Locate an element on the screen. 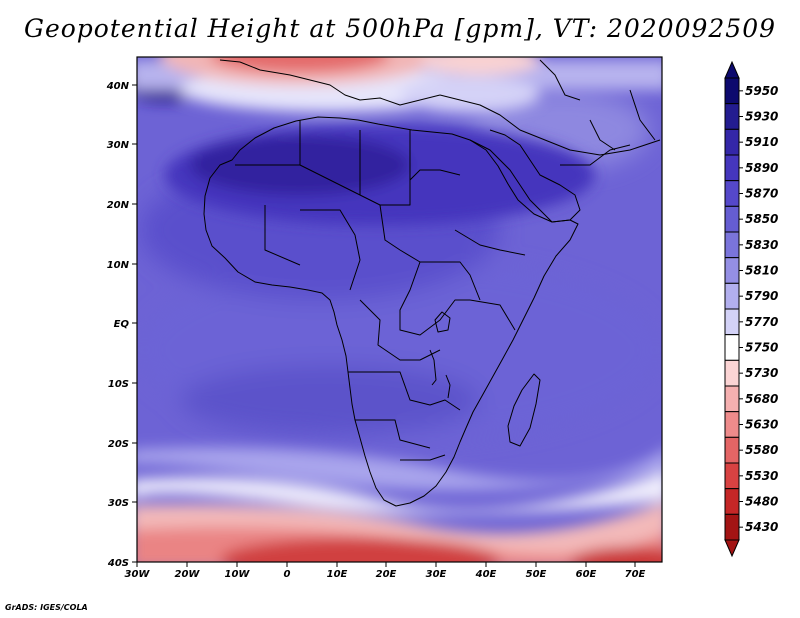  y-tick-label: 20N is located at coordinates (118, 205).